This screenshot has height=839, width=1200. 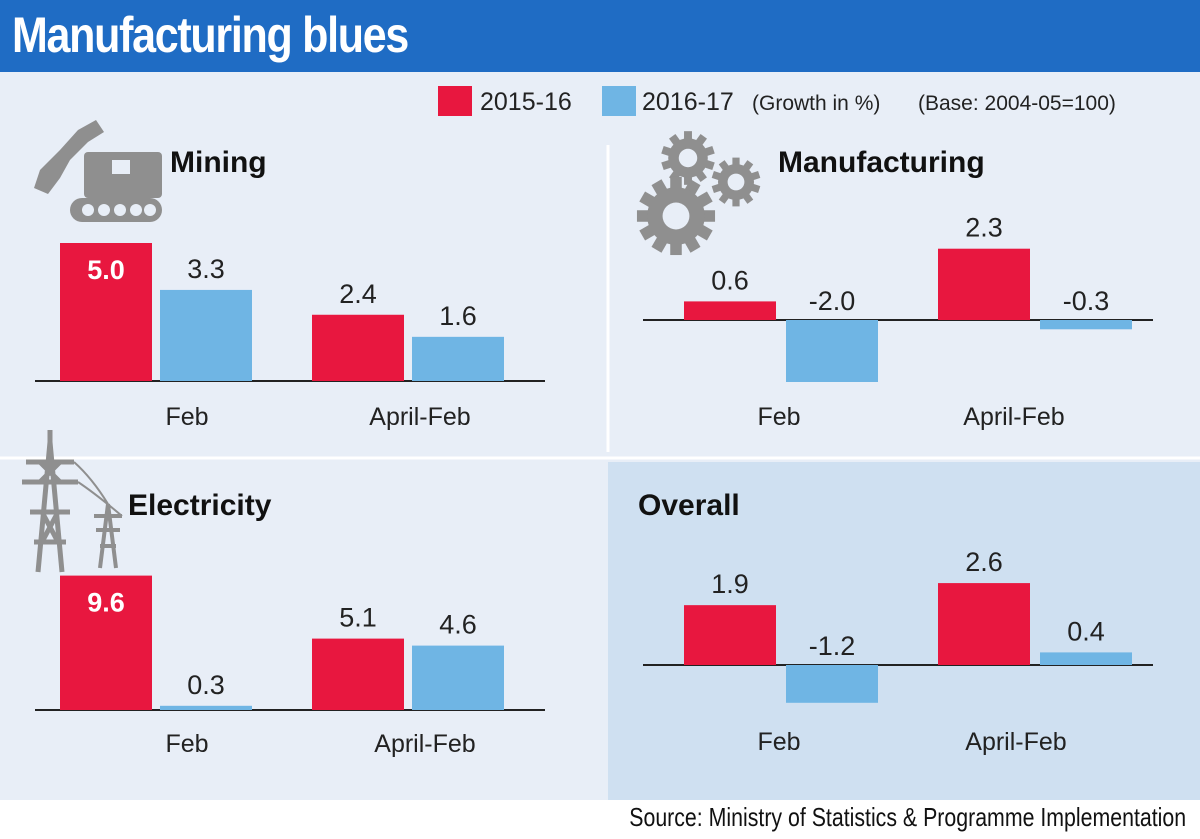 I want to click on manufacturing-bar-2016-17-april-feb, so click(x=1086, y=325).